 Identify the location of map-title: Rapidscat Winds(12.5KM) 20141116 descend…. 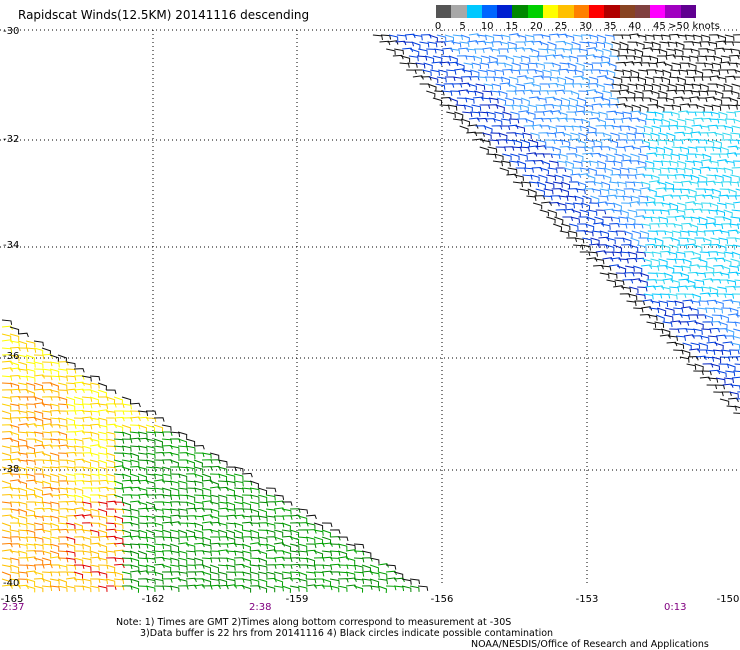
(164, 15).